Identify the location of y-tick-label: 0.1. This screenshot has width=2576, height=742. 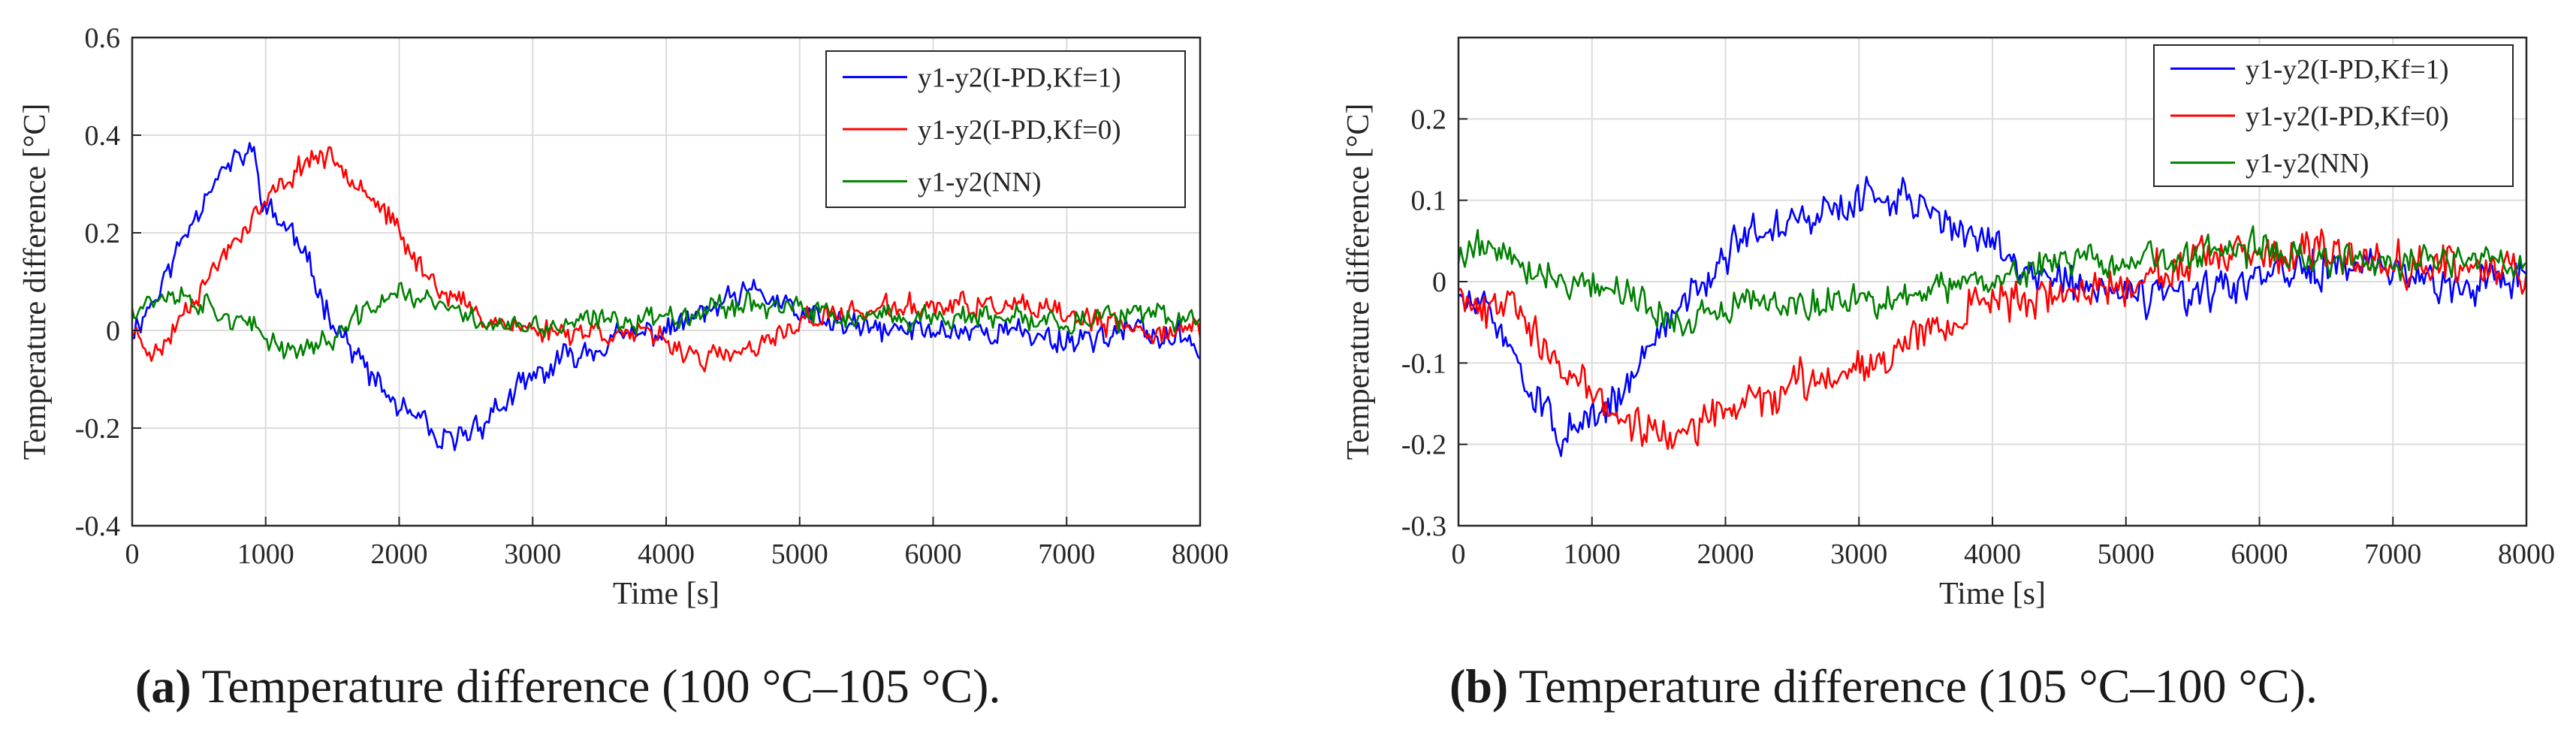
(1429, 201).